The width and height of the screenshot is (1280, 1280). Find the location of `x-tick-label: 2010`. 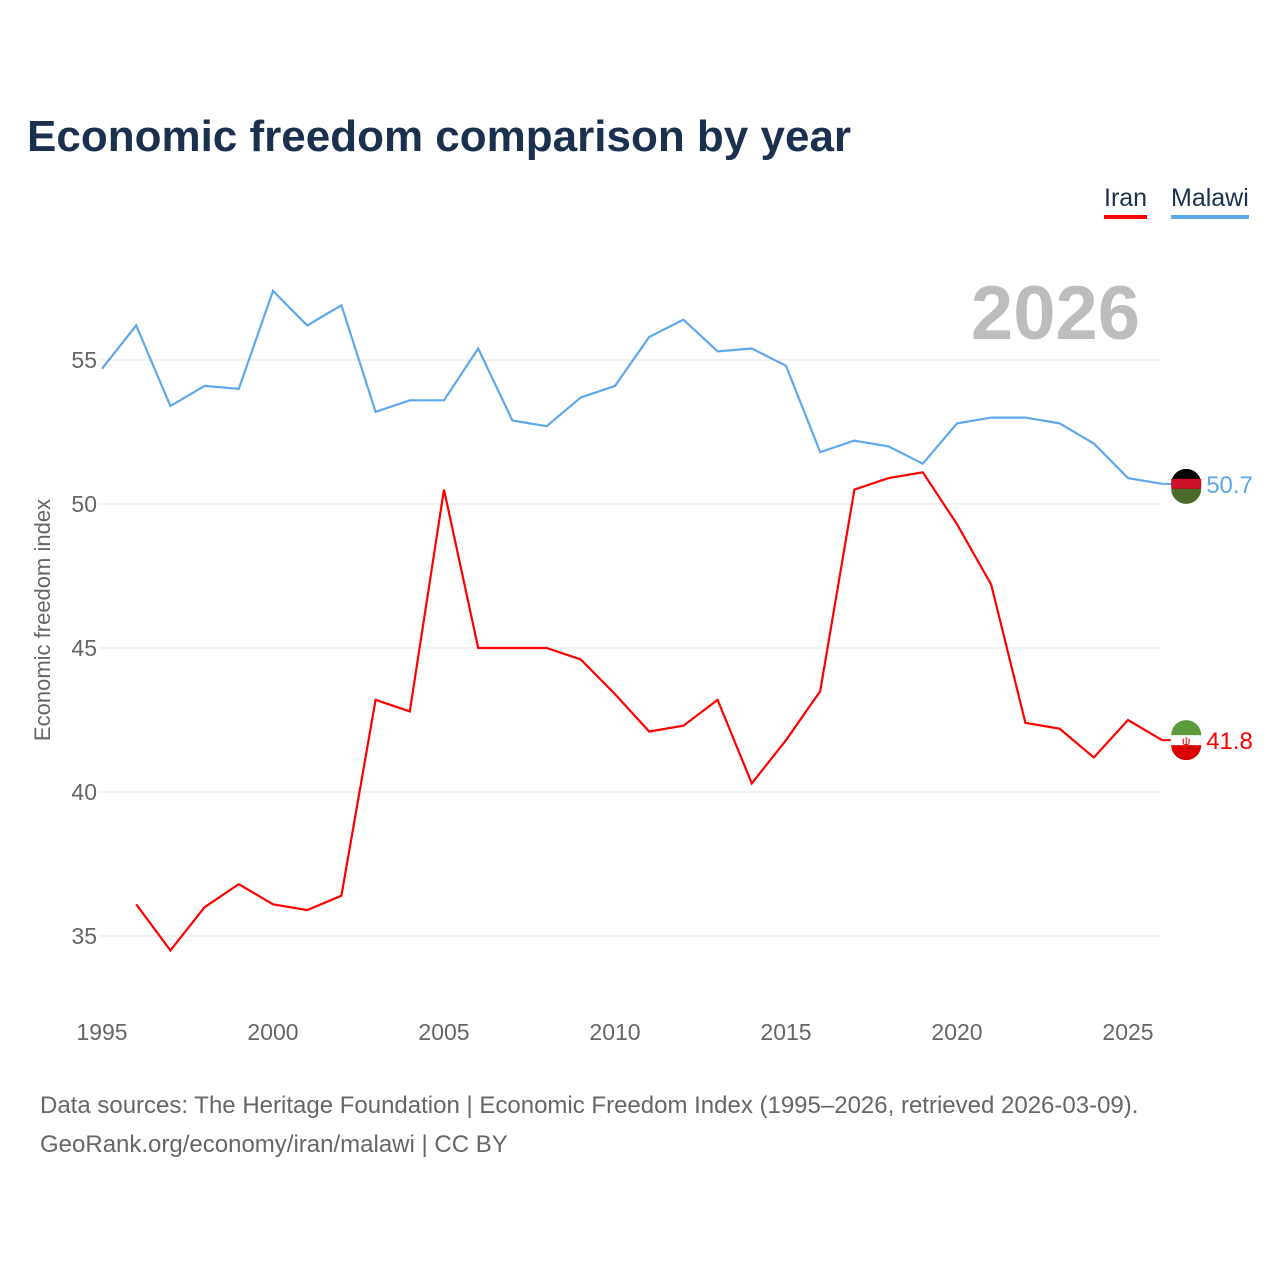

x-tick-label: 2010 is located at coordinates (614, 1032).